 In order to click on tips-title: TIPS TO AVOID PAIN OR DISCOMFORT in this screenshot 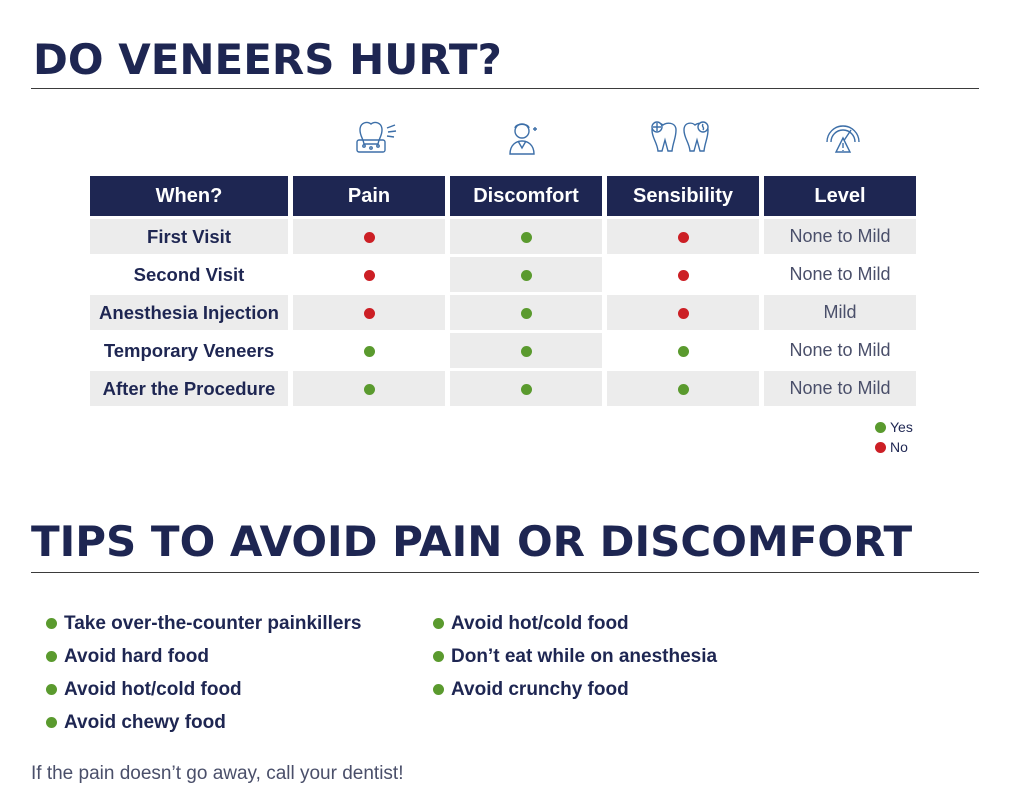, I will do `click(472, 541)`.